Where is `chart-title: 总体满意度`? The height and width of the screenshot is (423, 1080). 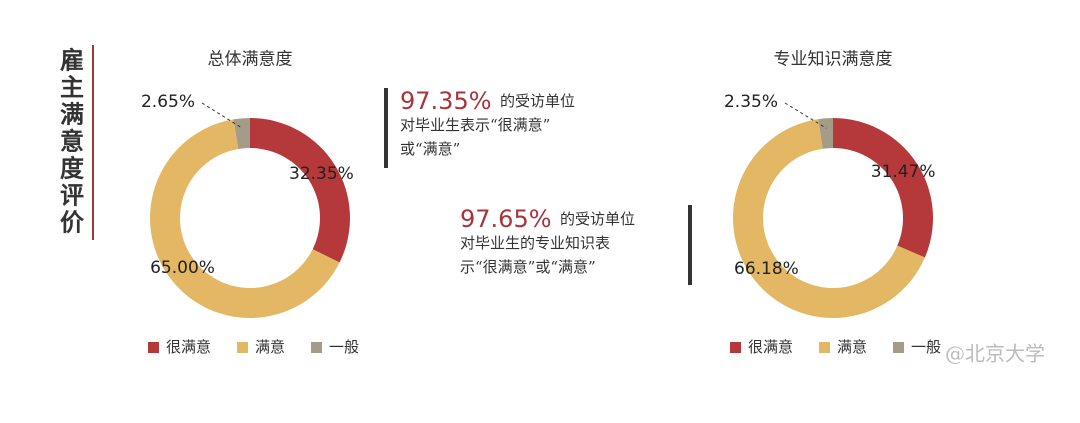 chart-title: 总体满意度 is located at coordinates (250, 60).